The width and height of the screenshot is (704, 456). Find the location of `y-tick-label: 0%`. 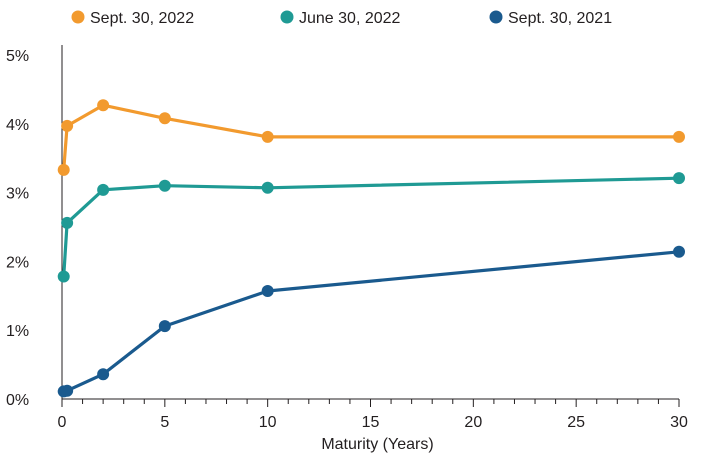

y-tick-label: 0% is located at coordinates (17, 400).